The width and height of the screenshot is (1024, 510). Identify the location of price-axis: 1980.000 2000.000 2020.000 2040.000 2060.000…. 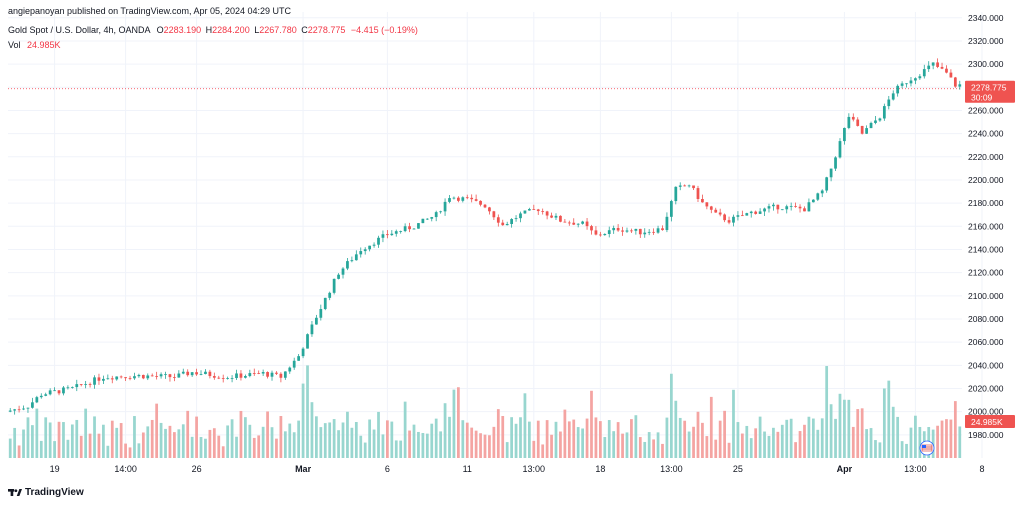
(986, 226).